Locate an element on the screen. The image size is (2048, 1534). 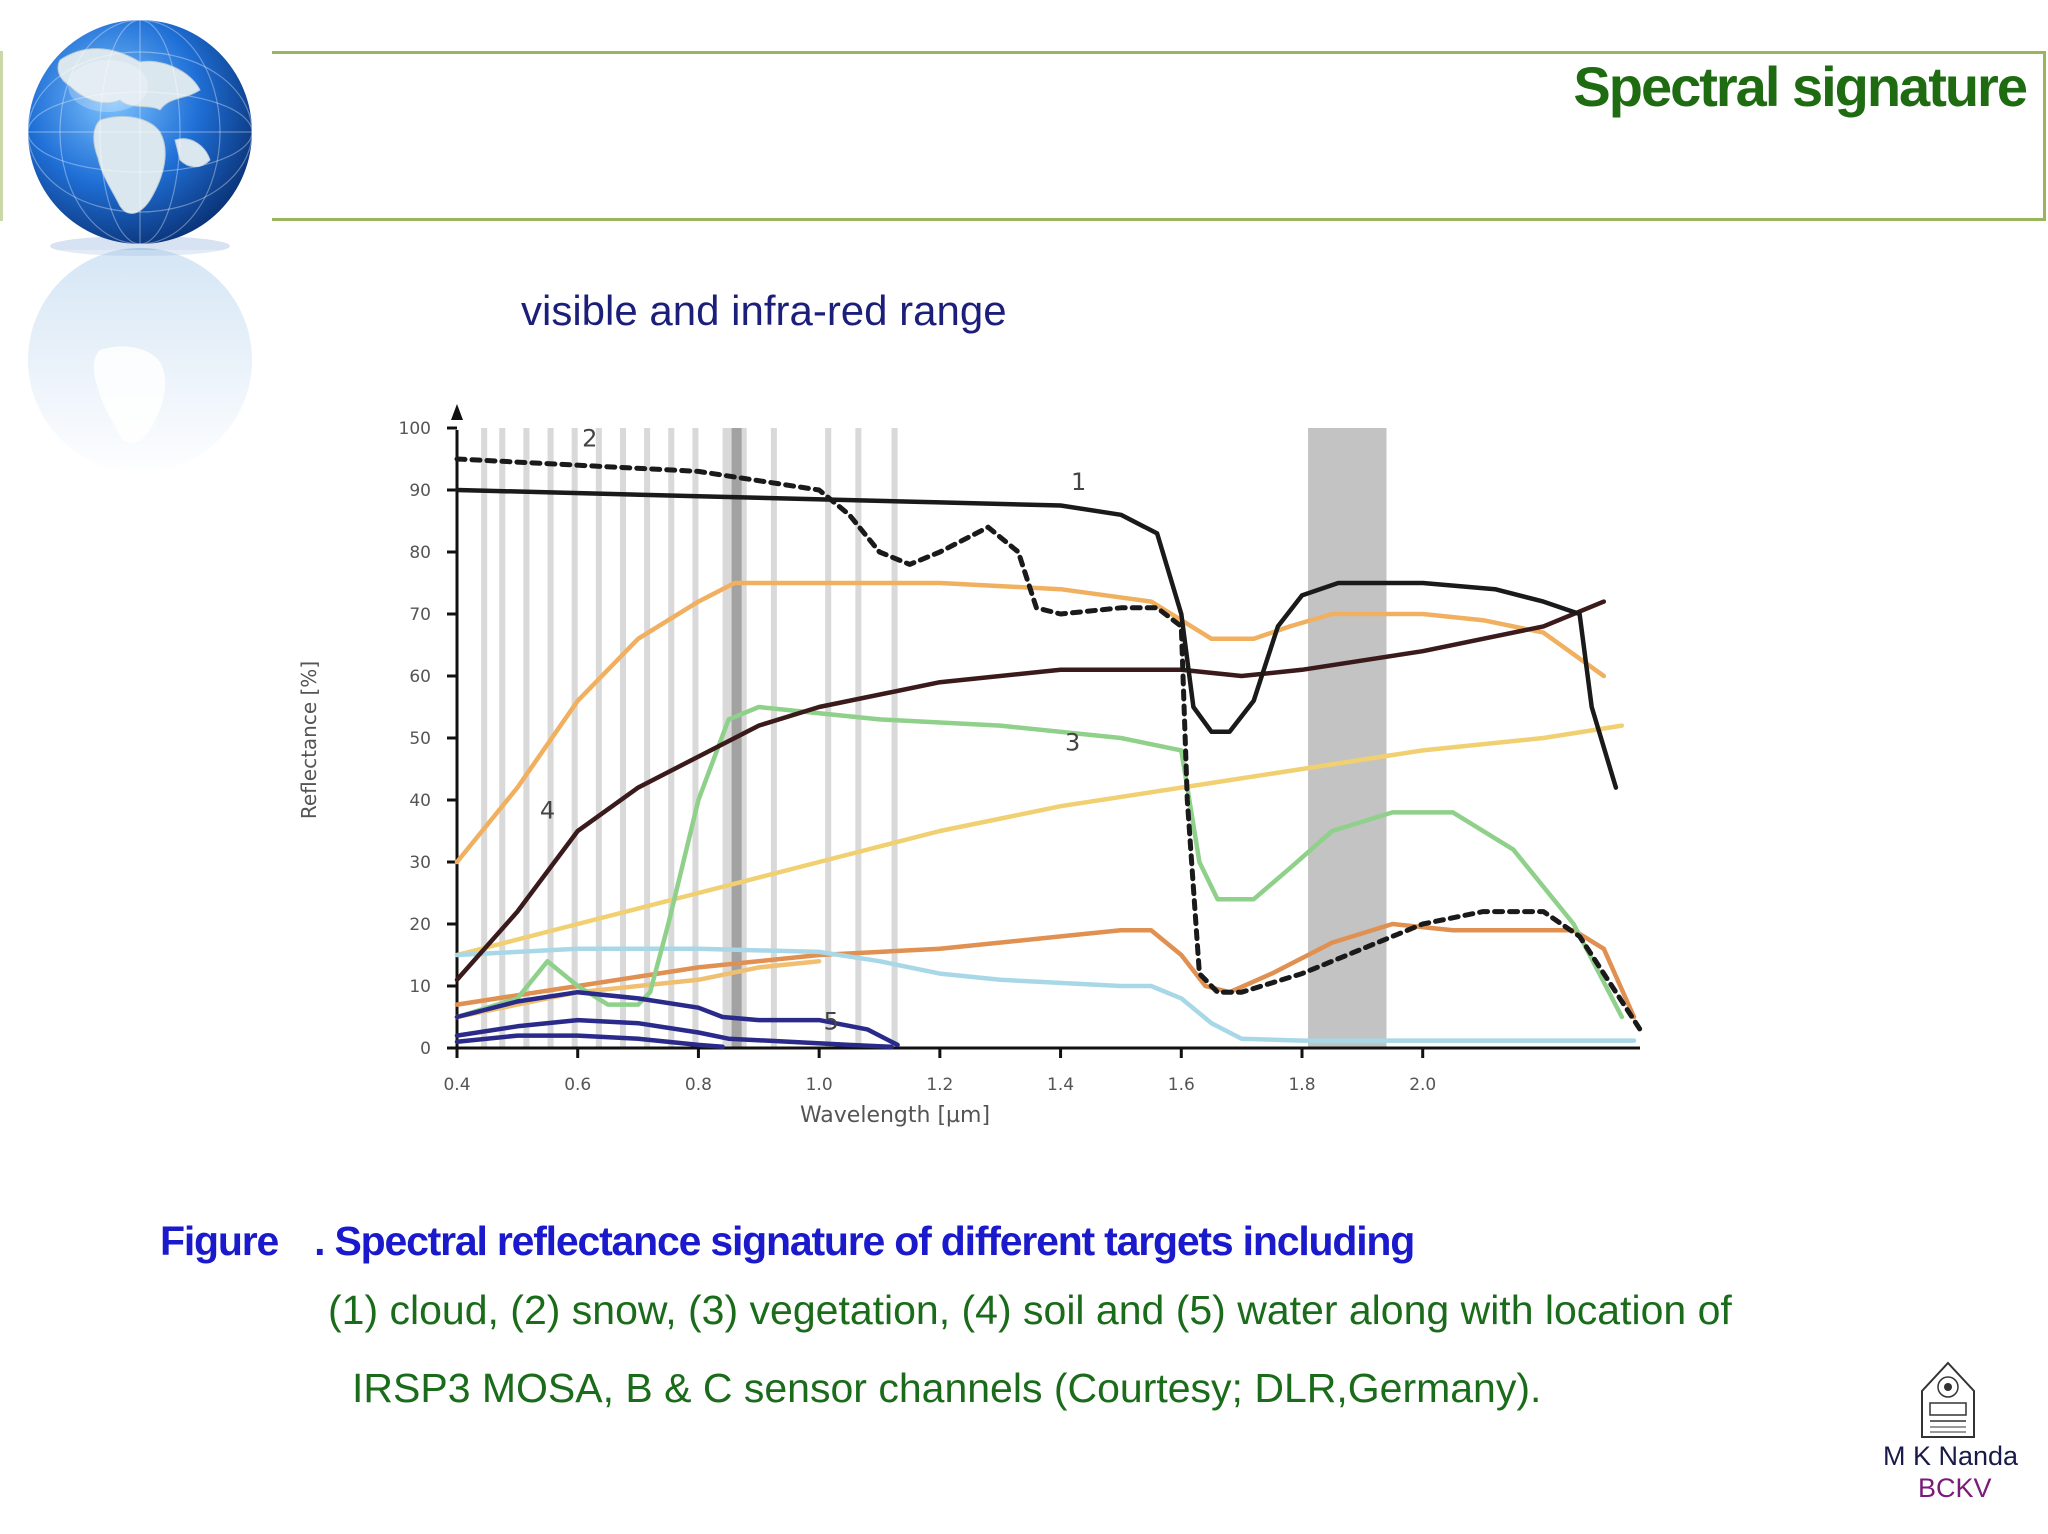
series-label-2: 2 is located at coordinates (589, 439).